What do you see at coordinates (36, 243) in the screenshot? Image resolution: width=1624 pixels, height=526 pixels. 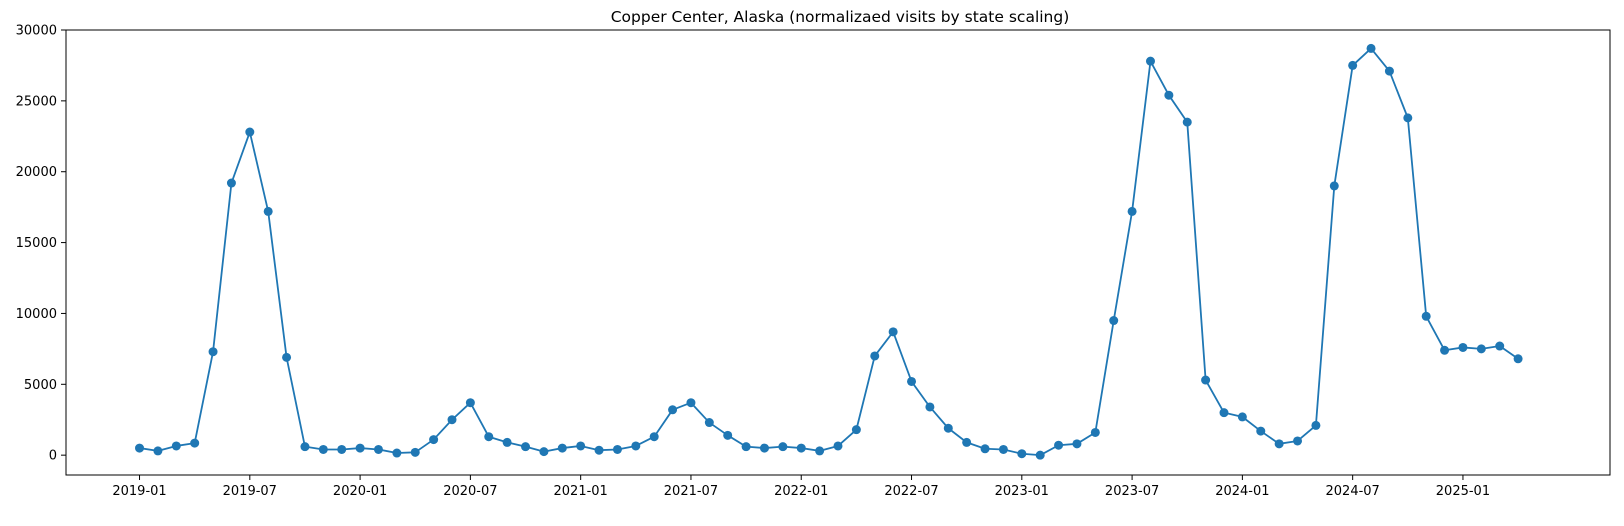 I see `y-tick-label: 15000` at bounding box center [36, 243].